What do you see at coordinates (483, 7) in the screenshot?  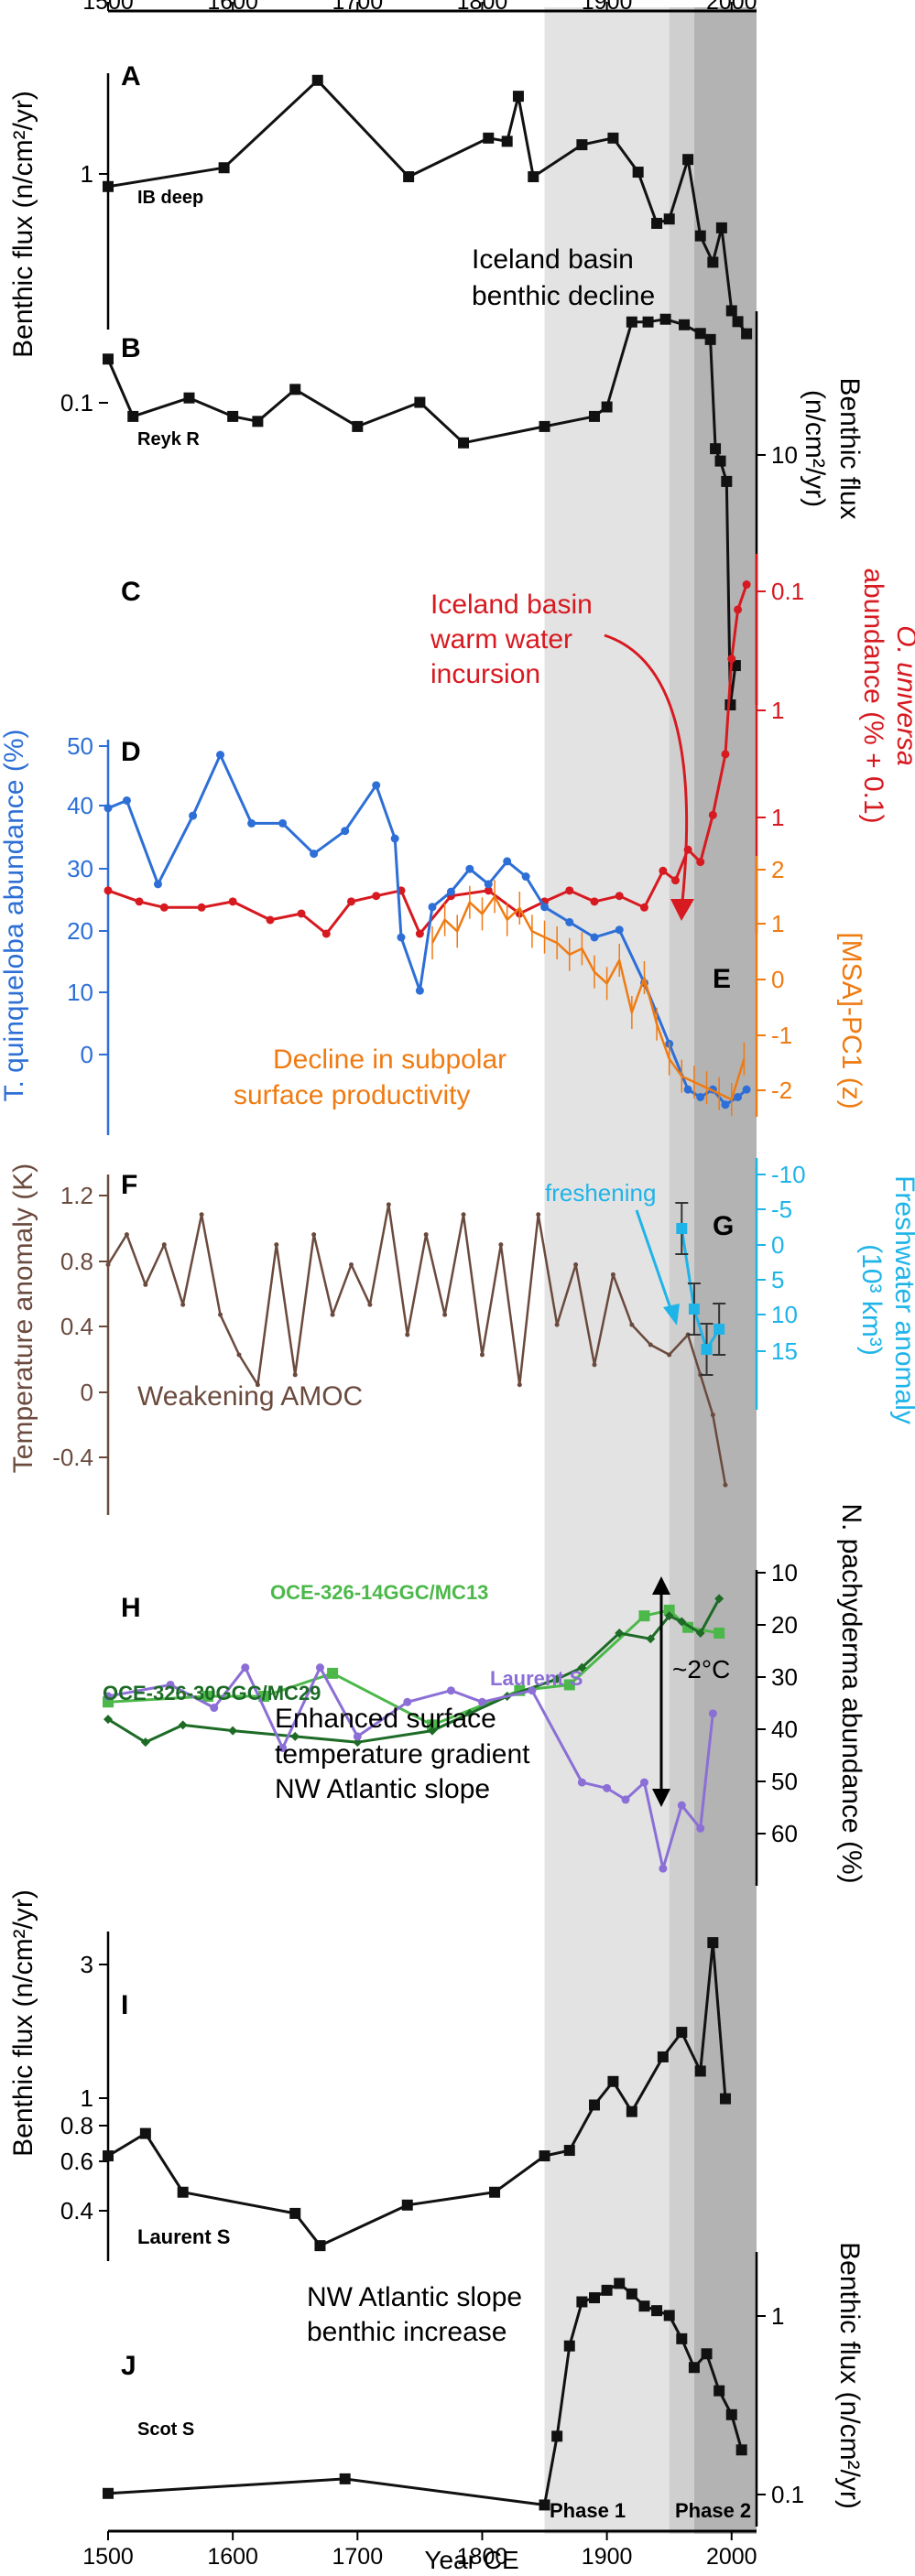 I see `x-tick-label-top: 1800` at bounding box center [483, 7].